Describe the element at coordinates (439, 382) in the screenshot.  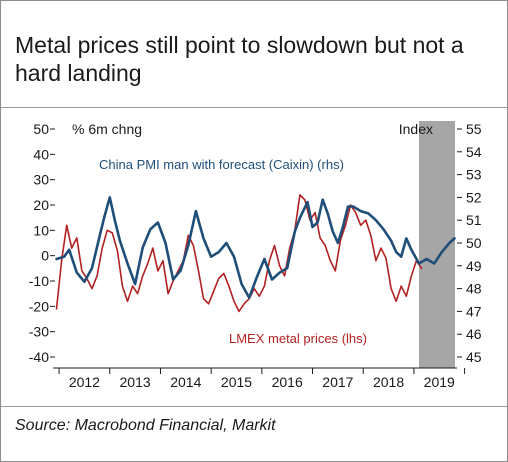
I see `x-tick-label: 2019` at that location.